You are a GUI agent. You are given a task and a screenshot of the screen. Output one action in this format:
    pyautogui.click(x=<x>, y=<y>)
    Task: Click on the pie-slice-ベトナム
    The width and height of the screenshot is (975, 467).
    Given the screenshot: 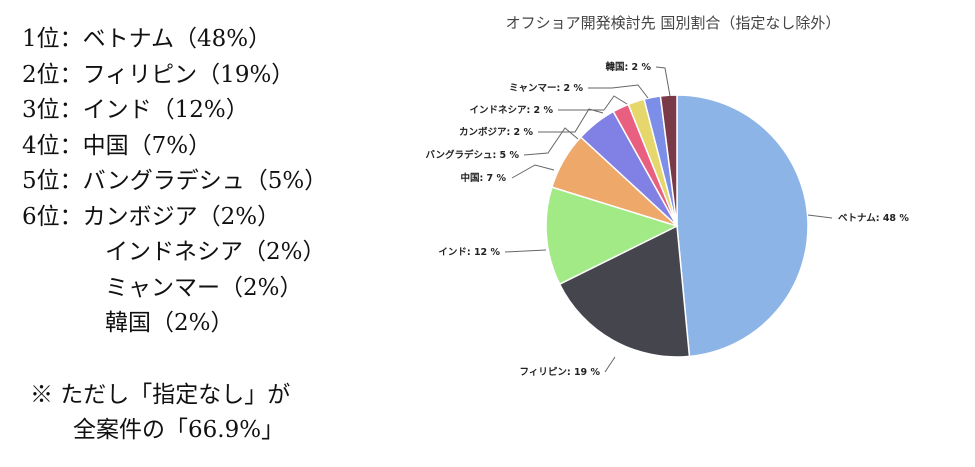 What is the action you would take?
    pyautogui.click(x=742, y=226)
    